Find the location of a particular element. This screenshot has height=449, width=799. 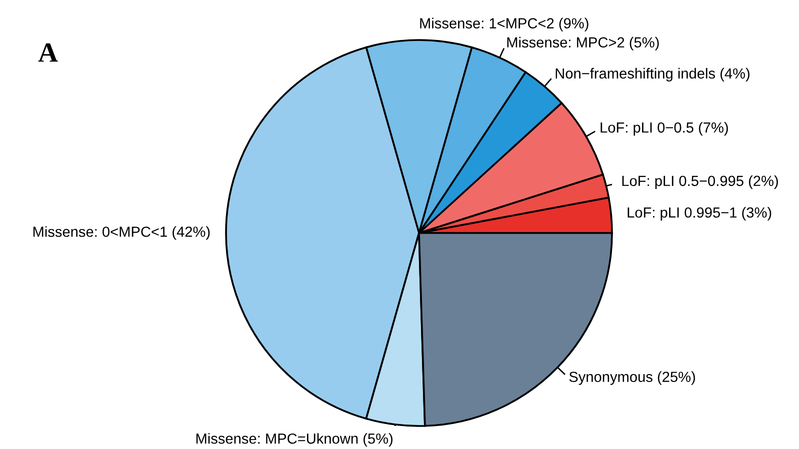

slice-label: LoF: pLI 0−0.5 (7%) is located at coordinates (664, 129).